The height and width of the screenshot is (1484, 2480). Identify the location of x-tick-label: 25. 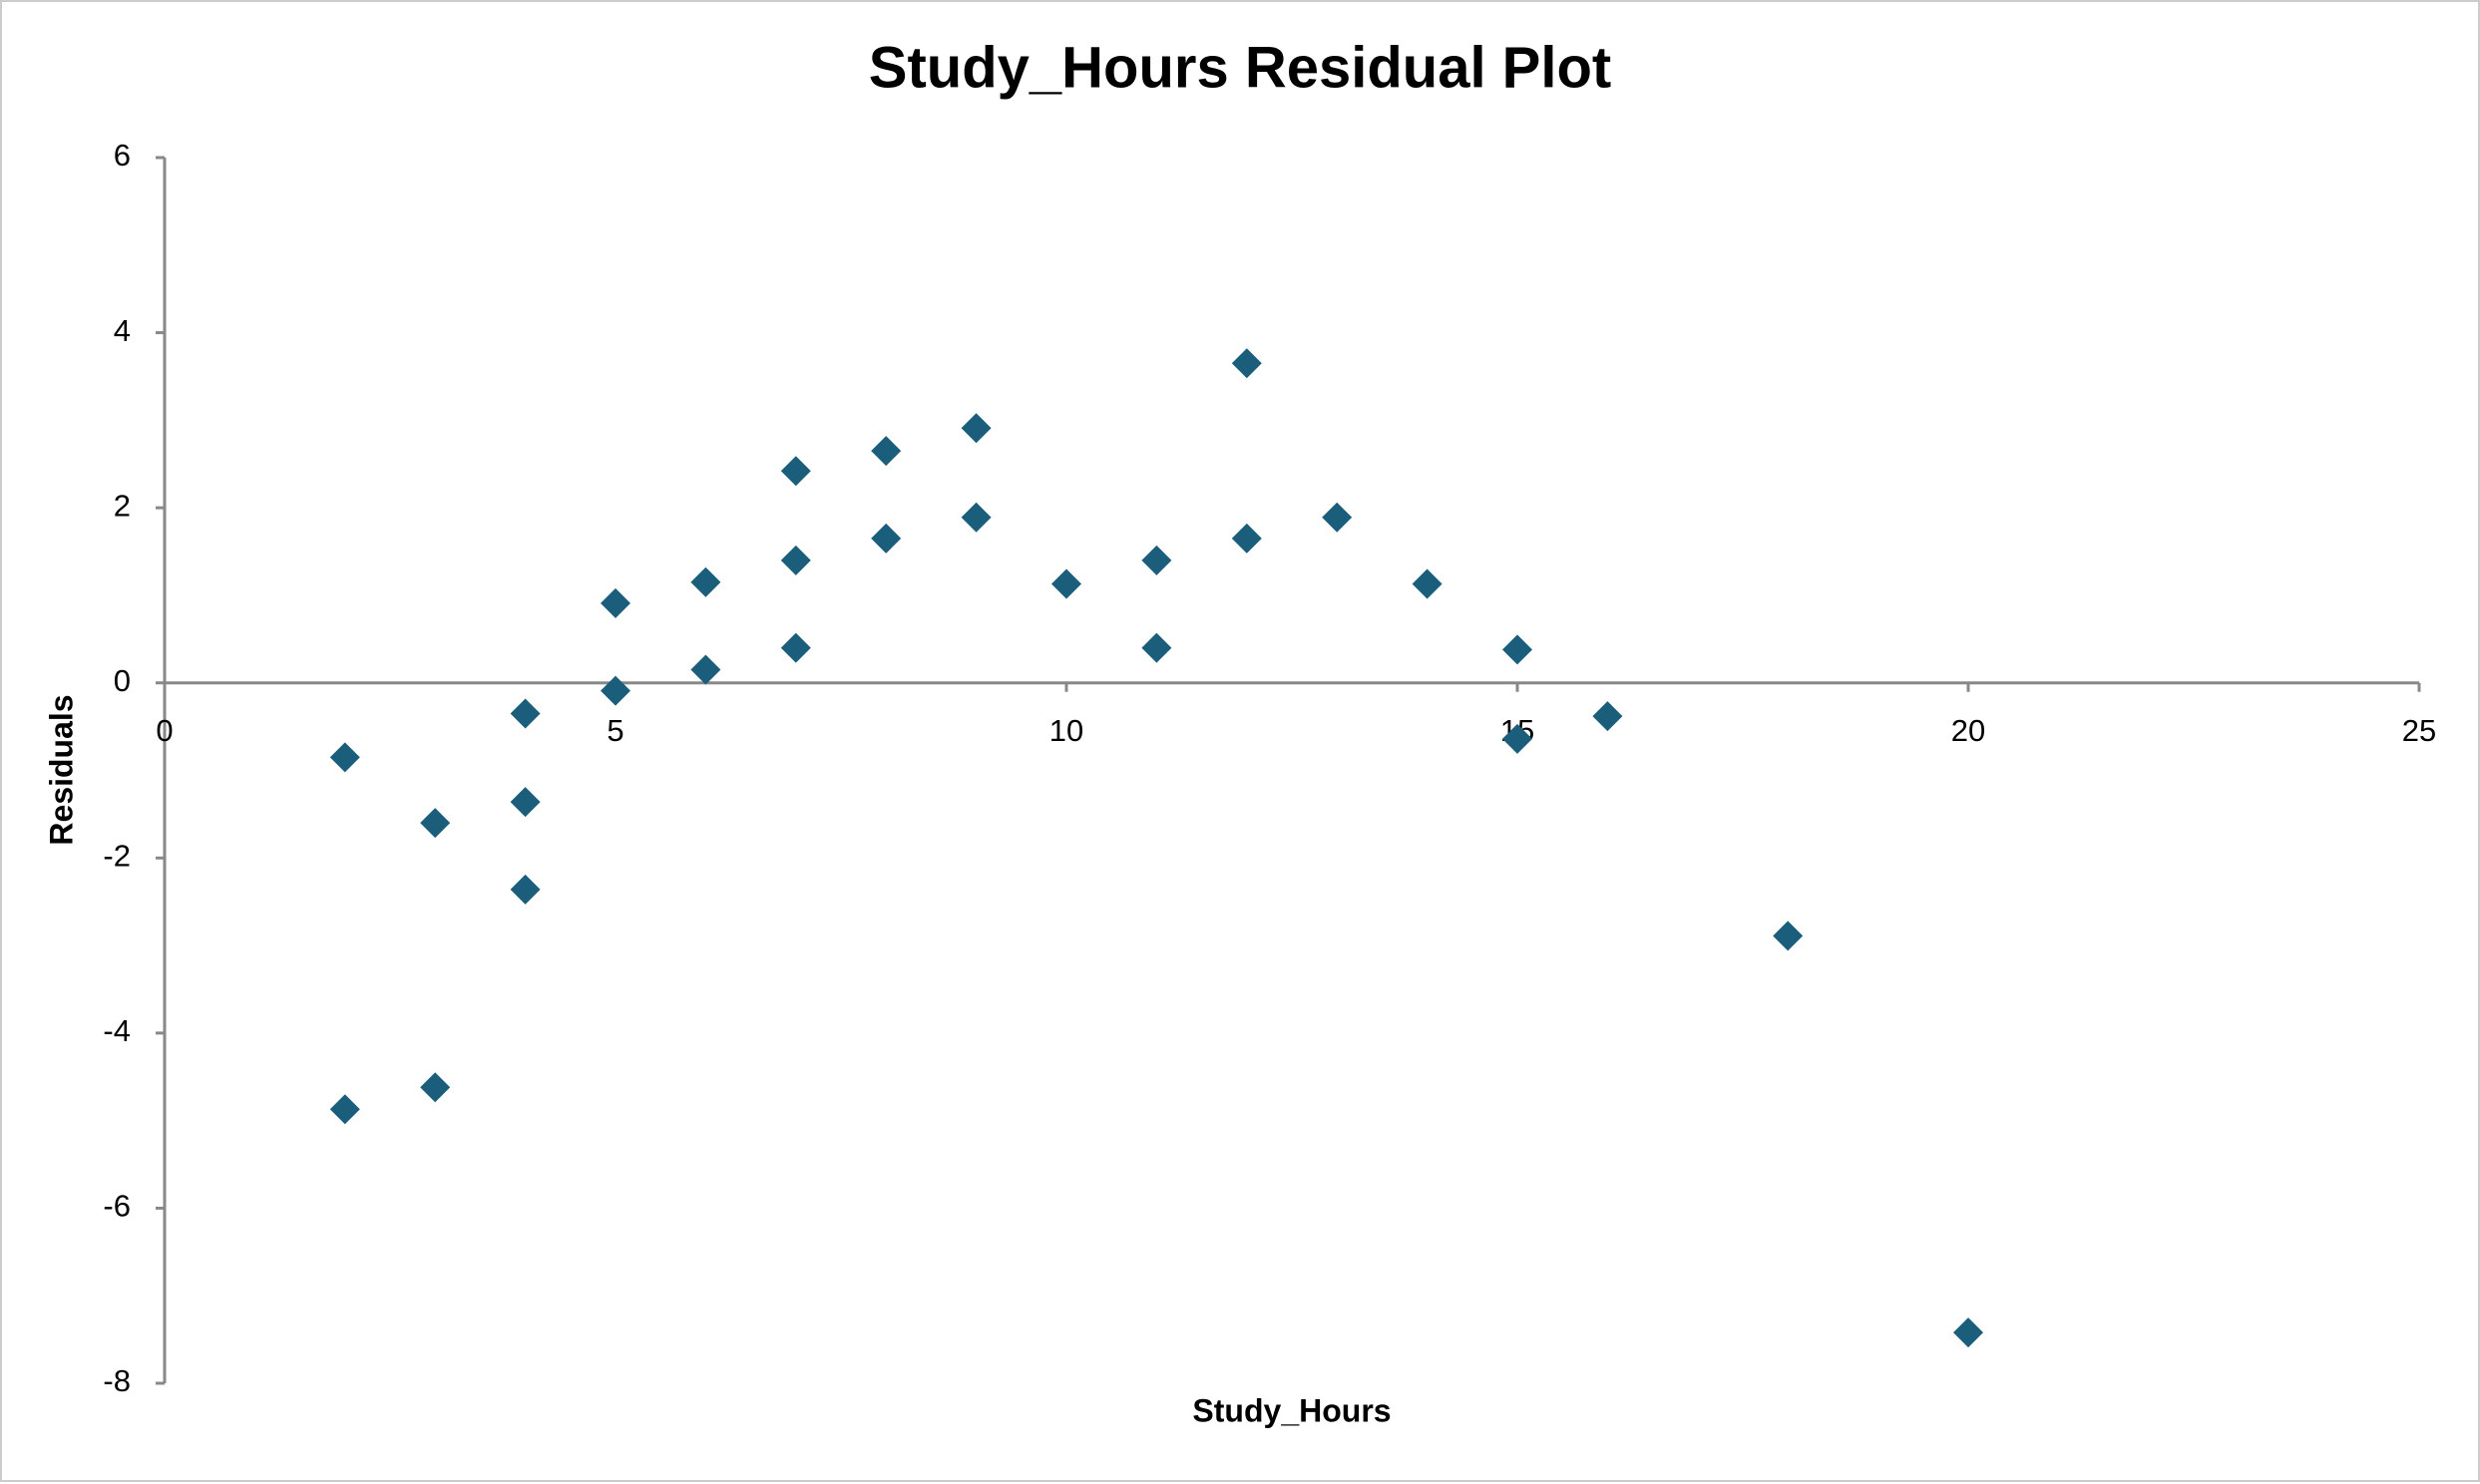
(2419, 730).